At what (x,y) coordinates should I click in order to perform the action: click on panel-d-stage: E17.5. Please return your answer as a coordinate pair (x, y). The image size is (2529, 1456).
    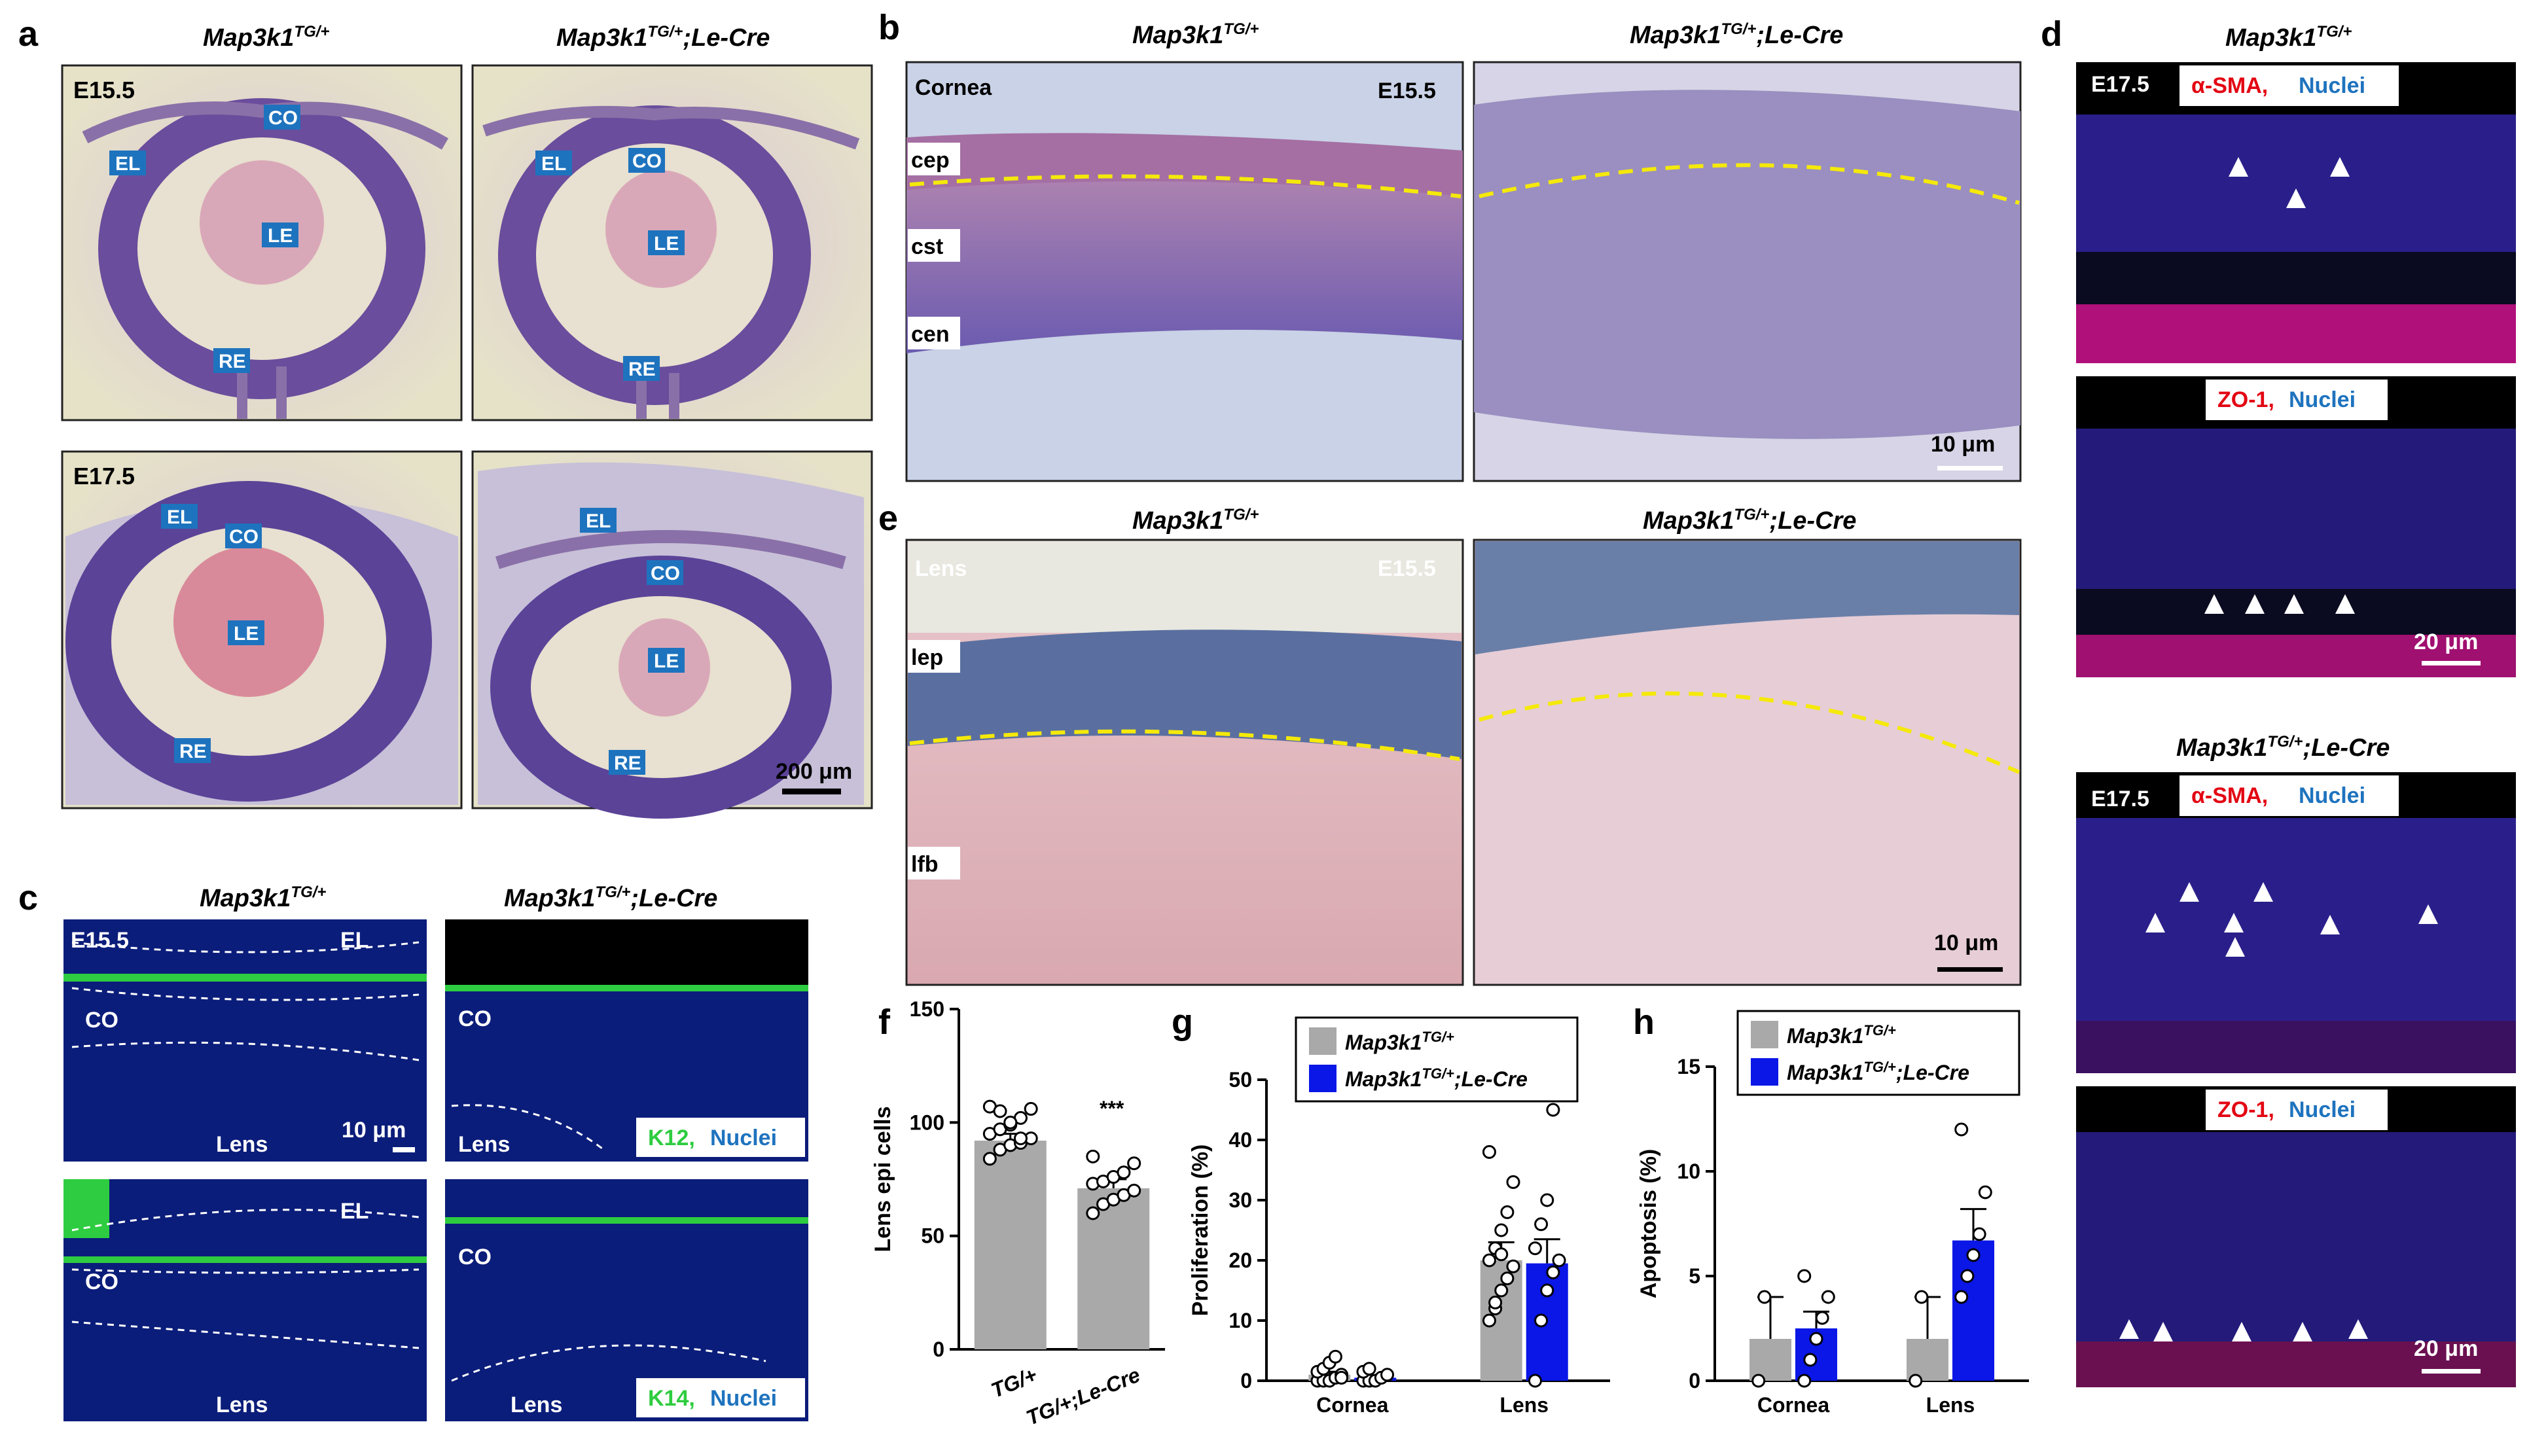
    Looking at the image, I should click on (2120, 84).